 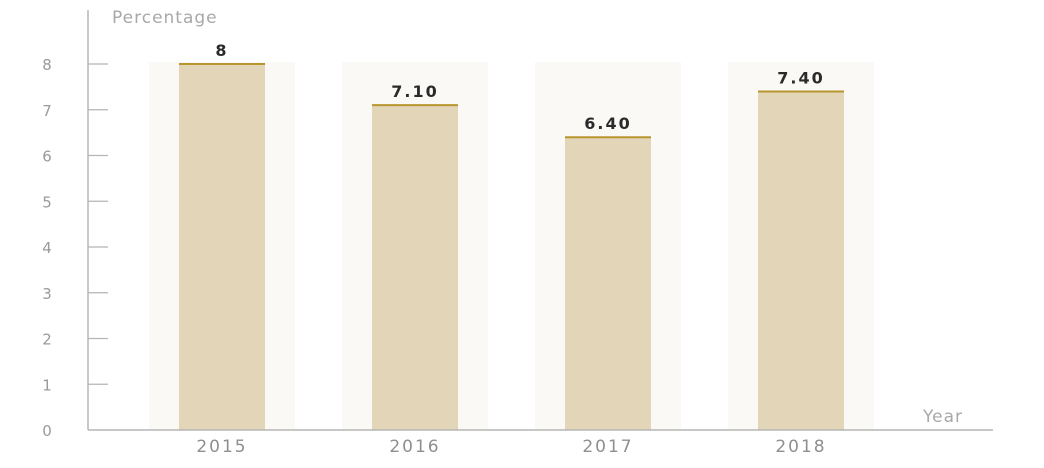 What do you see at coordinates (47, 248) in the screenshot?
I see `y-tick-label-4: 4` at bounding box center [47, 248].